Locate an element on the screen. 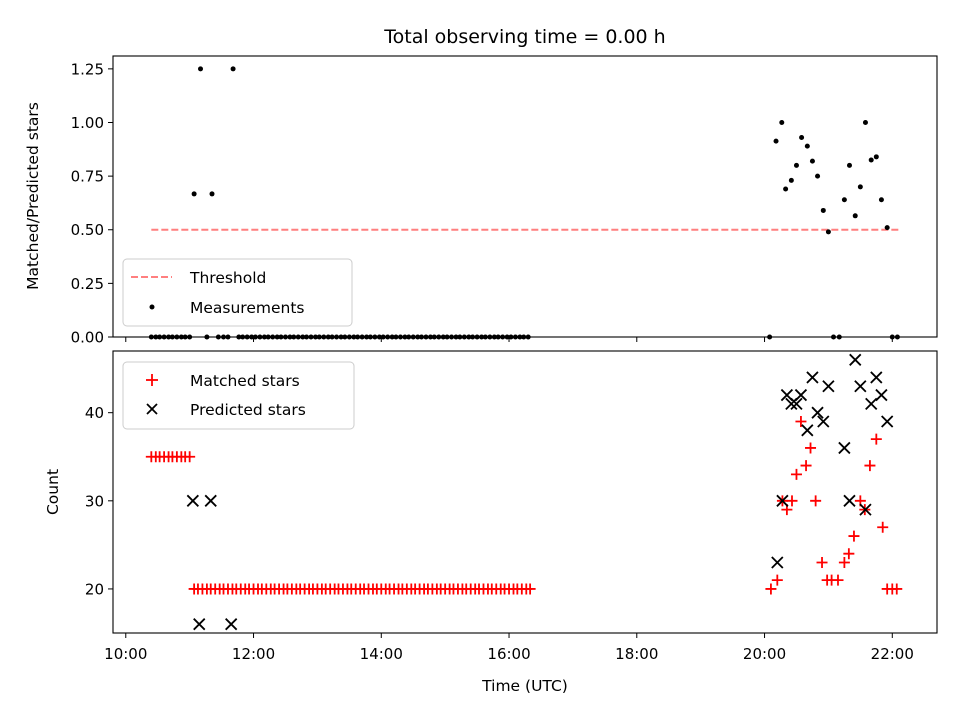 This screenshot has height=720, width=960. bottom-x-tick-label: 16:00 is located at coordinates (508, 654).